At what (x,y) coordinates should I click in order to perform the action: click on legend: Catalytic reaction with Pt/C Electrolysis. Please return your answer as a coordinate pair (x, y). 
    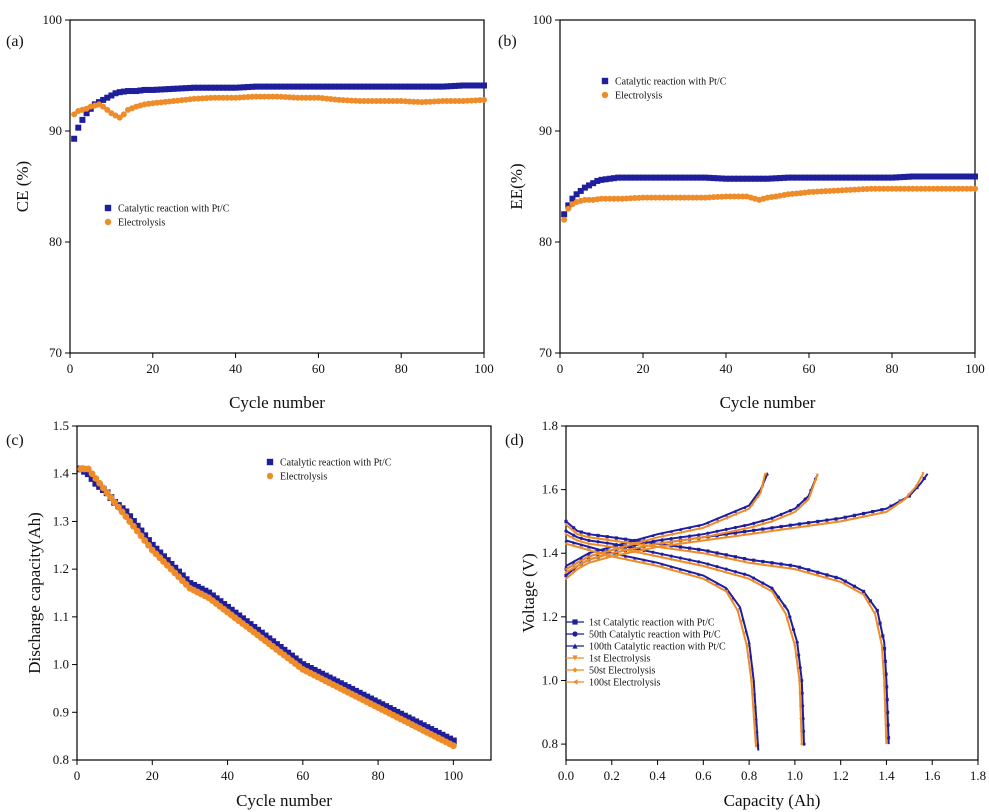
    Looking at the image, I should click on (664, 89).